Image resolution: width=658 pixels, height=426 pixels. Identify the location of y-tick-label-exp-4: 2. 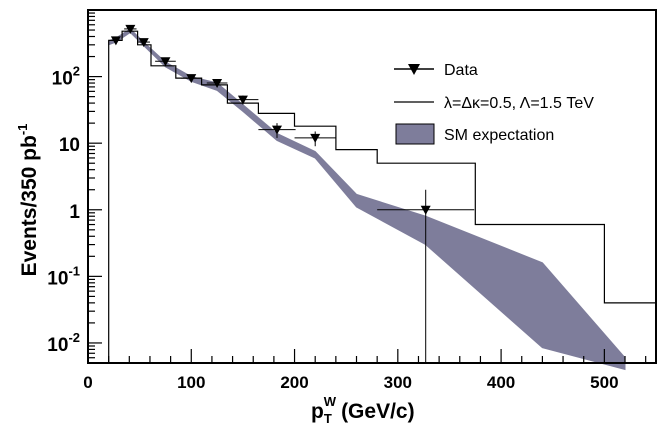
(76, 71).